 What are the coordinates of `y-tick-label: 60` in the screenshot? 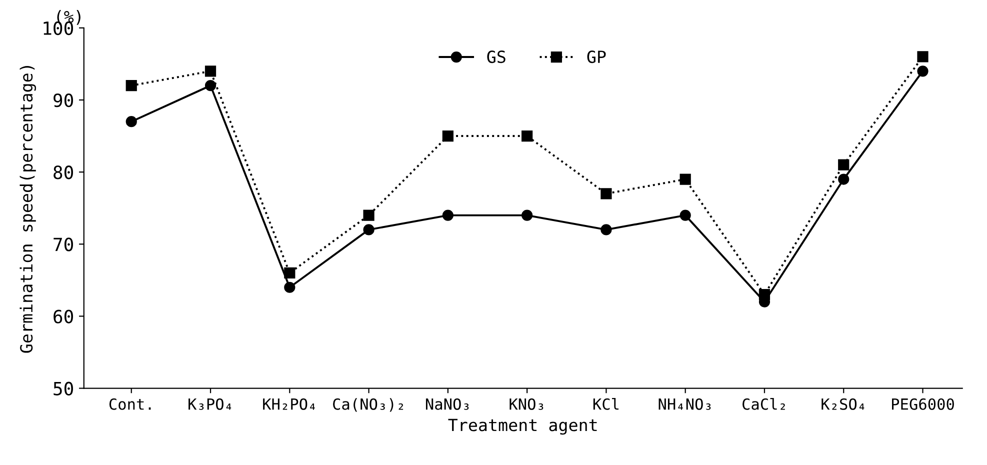 It's located at (63, 317).